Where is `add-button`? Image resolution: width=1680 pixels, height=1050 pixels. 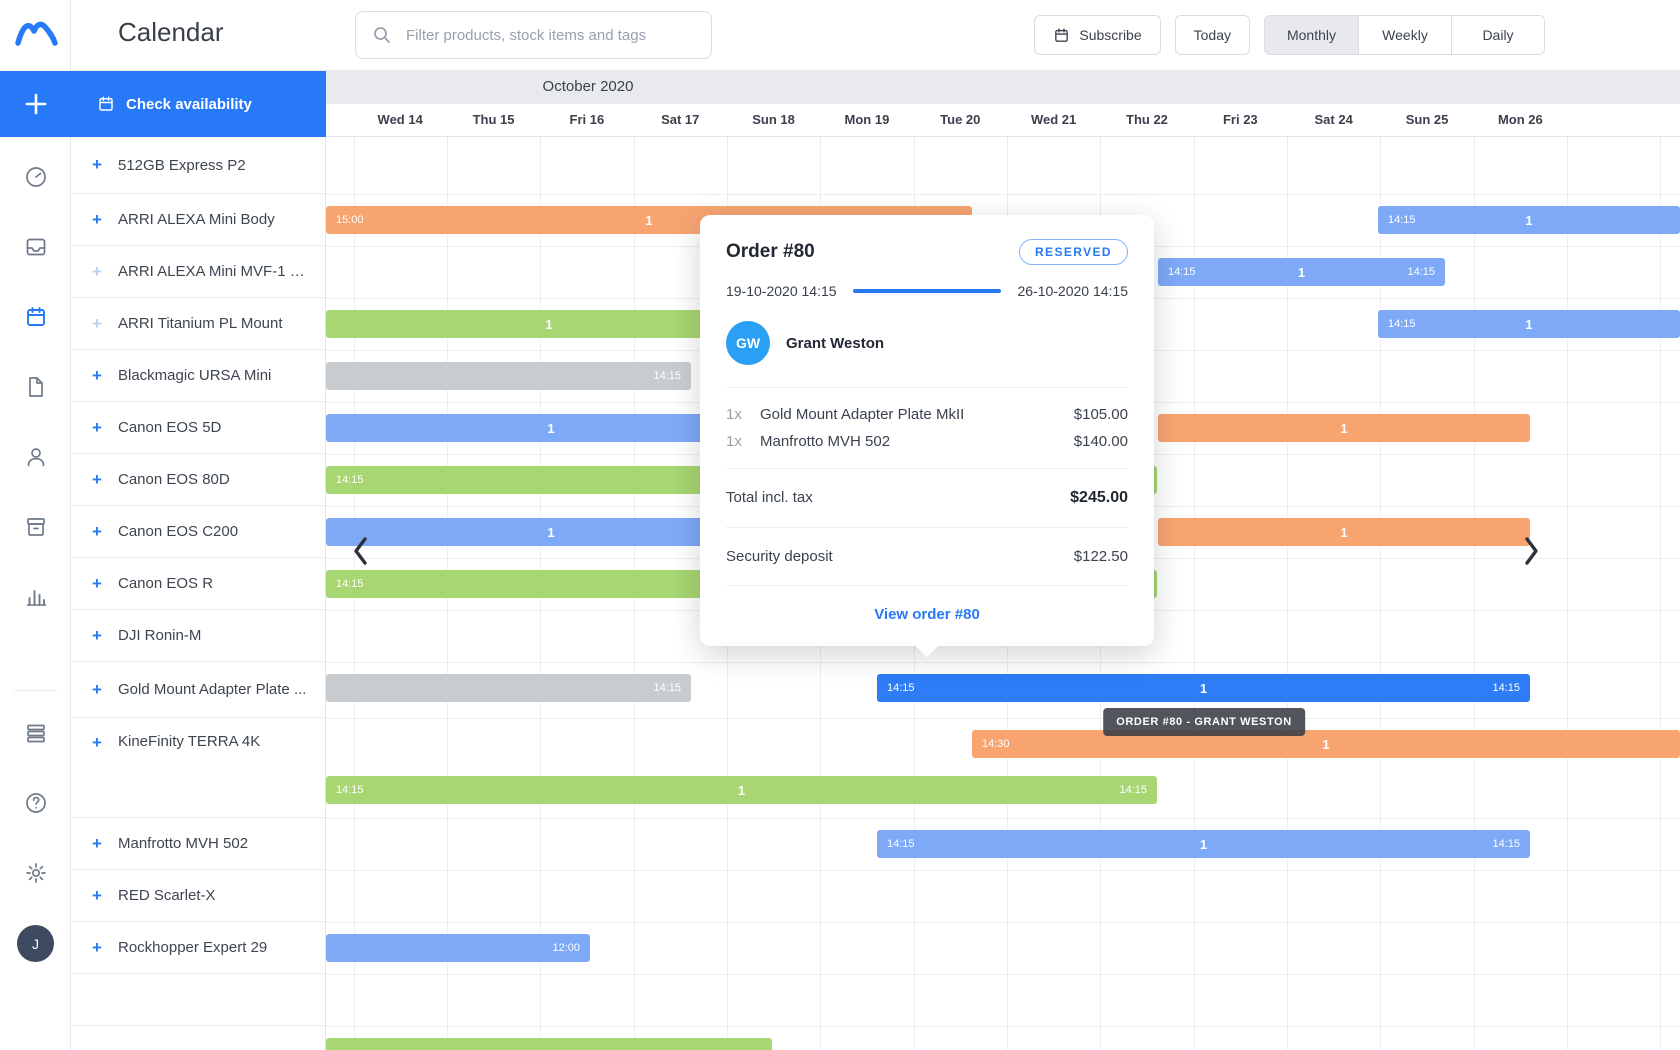
add-button is located at coordinates (35, 104).